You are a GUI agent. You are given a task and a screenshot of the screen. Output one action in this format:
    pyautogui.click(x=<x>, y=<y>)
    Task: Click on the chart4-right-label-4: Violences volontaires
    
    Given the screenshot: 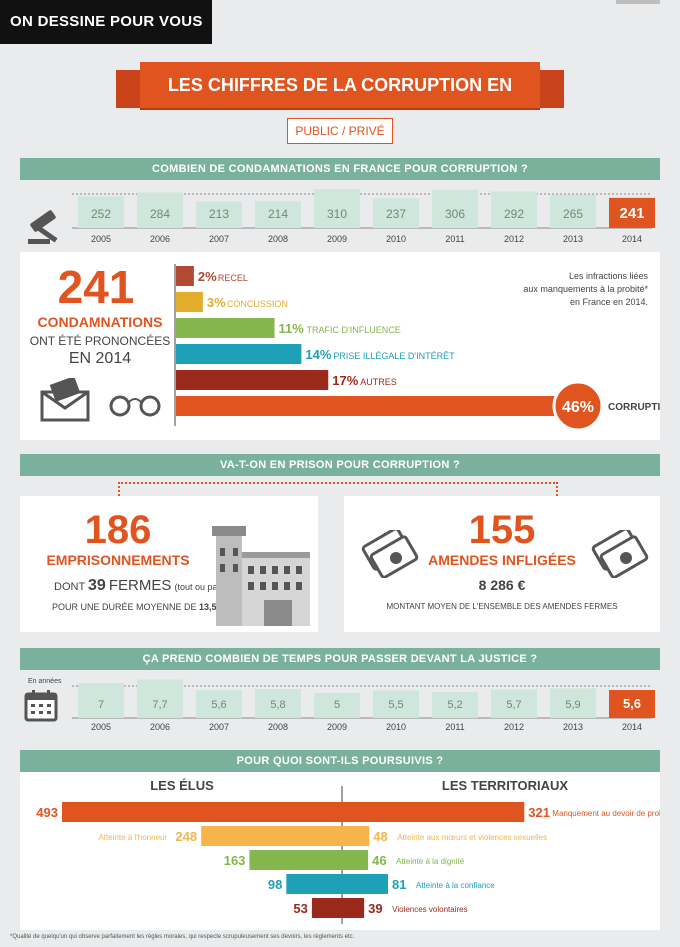 What is the action you would take?
    pyautogui.click(x=429, y=909)
    